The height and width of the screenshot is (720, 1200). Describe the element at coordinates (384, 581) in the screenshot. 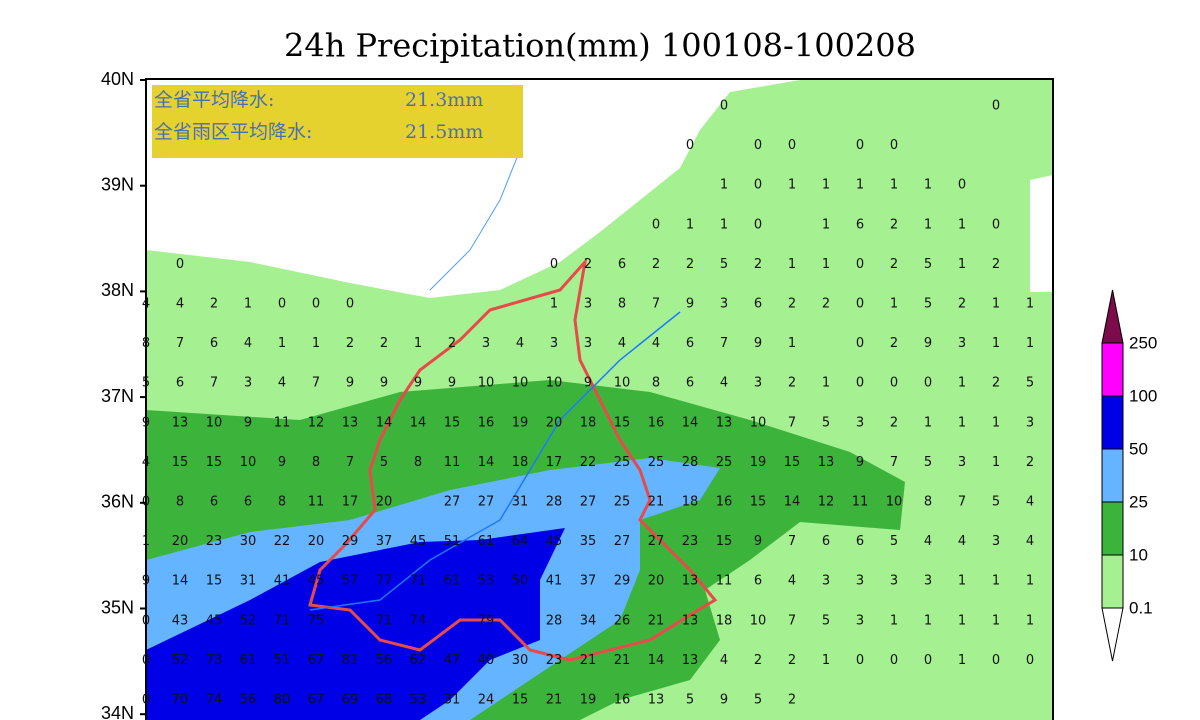

I see `grid-value: 77` at that location.